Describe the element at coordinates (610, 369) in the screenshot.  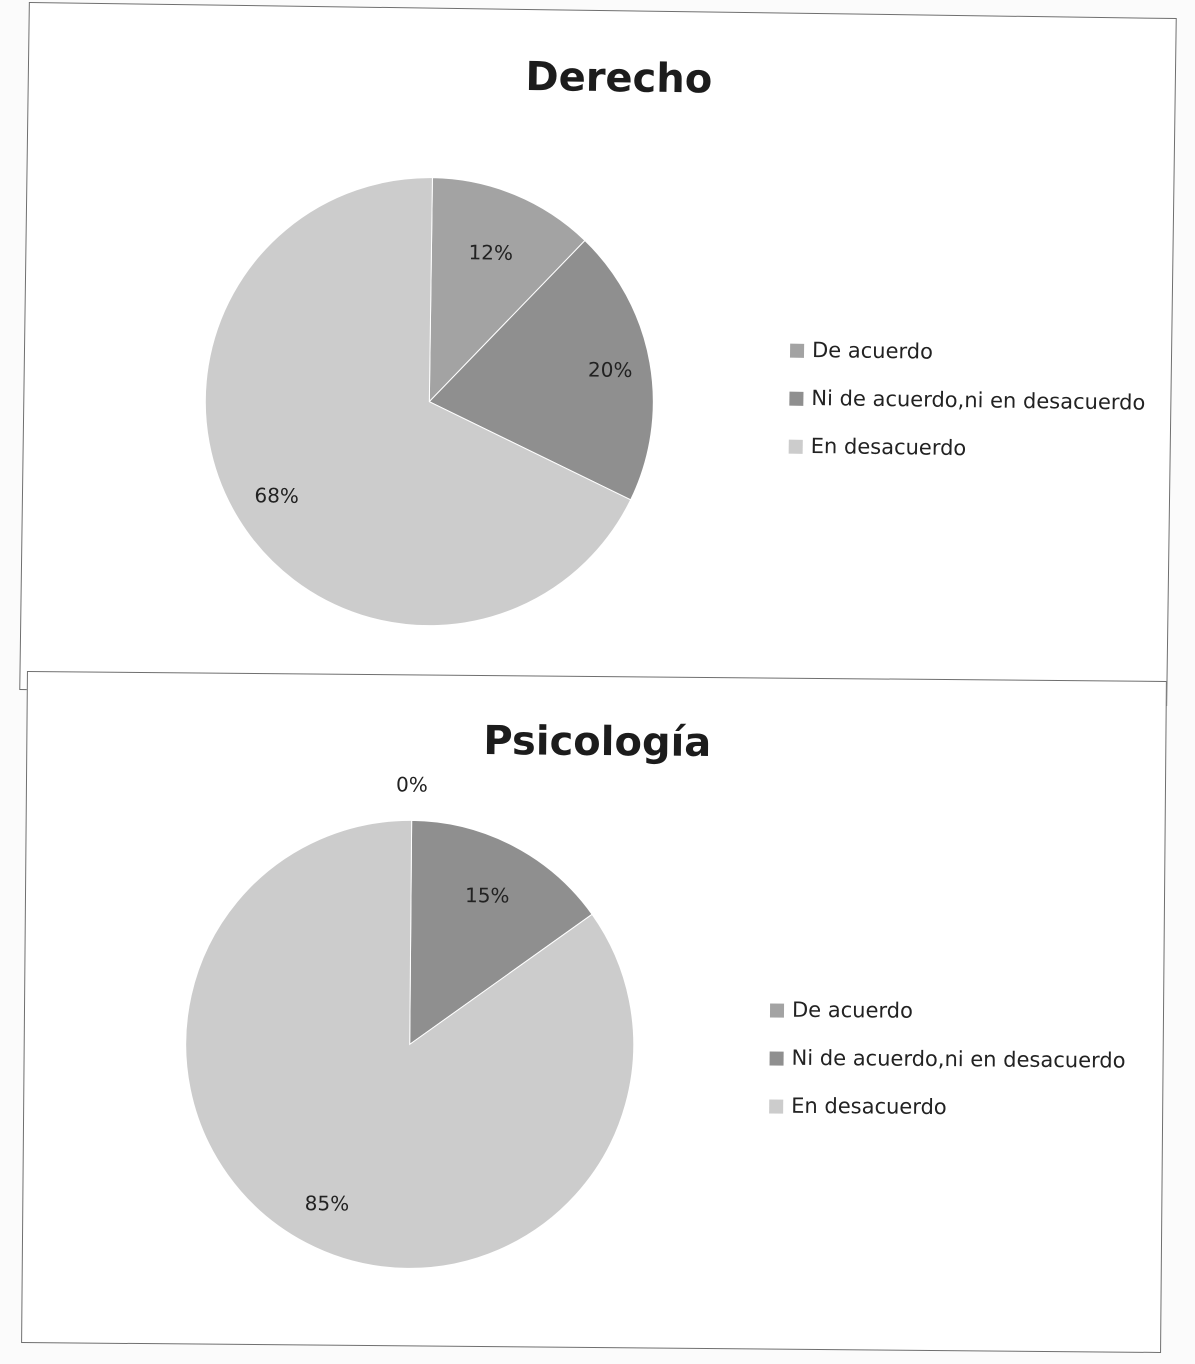
I see `slice-label-ni-de-acuerdo: 20%` at that location.